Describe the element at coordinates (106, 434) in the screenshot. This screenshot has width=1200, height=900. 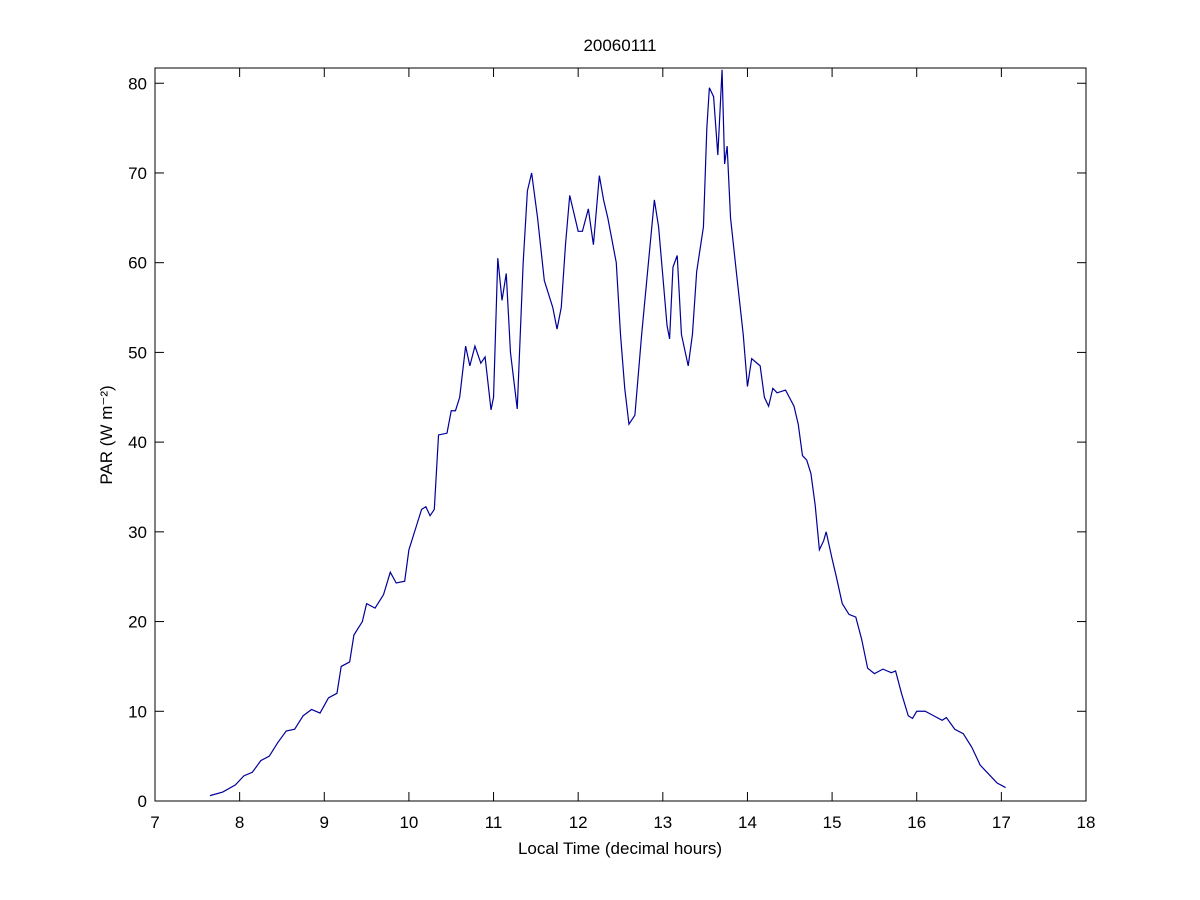
I see `y-axis-label: PAR (W m⁻²)` at that location.